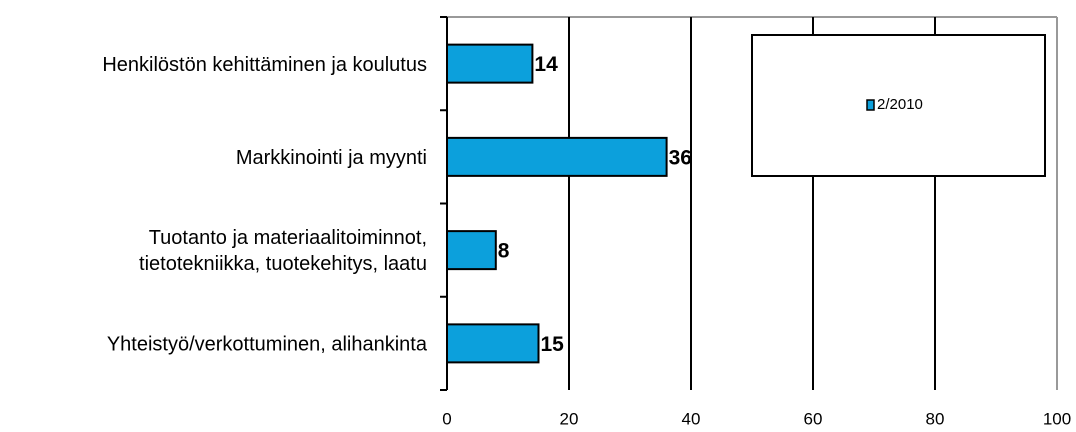  I want to click on data-label: 36, so click(680, 157).